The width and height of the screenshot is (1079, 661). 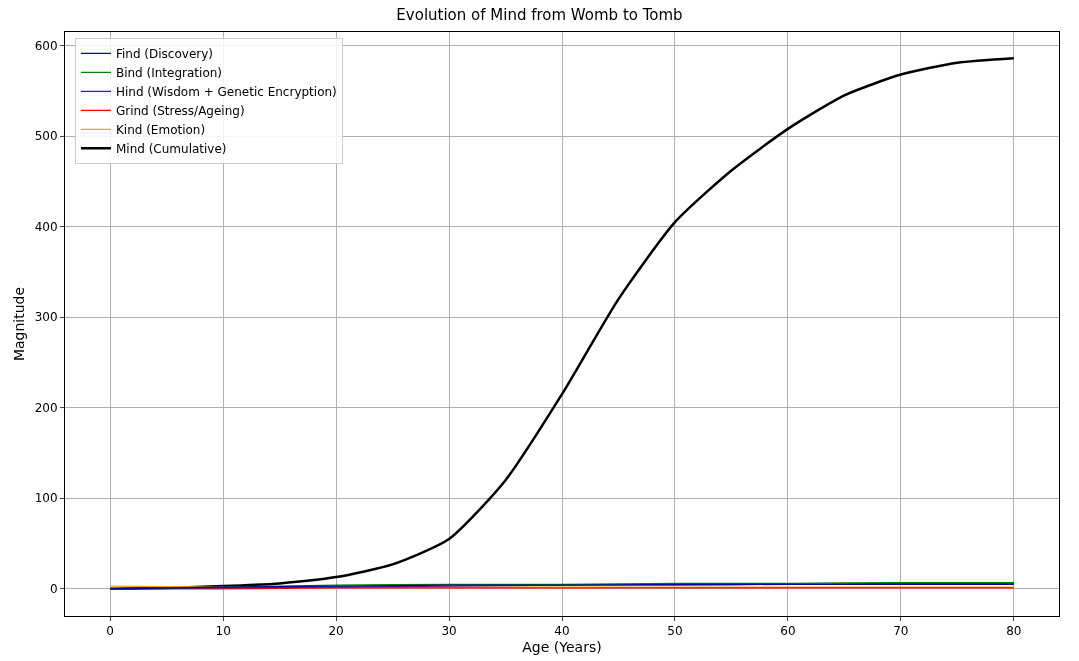 What do you see at coordinates (171, 149) in the screenshot?
I see `legend-label: Mind (Cumulative)` at bounding box center [171, 149].